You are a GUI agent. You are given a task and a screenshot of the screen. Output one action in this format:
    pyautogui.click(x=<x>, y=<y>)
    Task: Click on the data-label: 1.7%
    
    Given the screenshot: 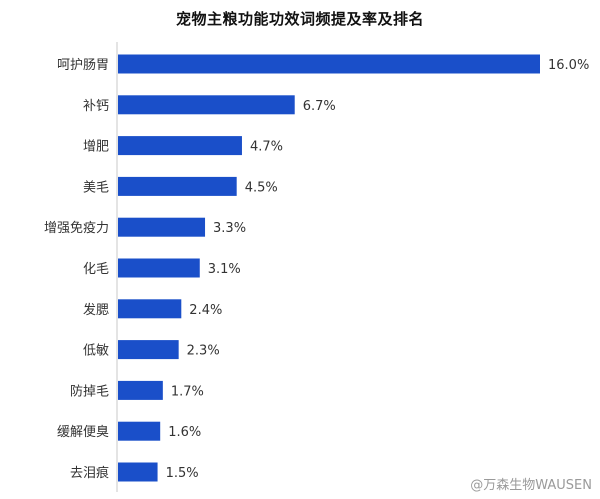 What is the action you would take?
    pyautogui.click(x=187, y=391)
    